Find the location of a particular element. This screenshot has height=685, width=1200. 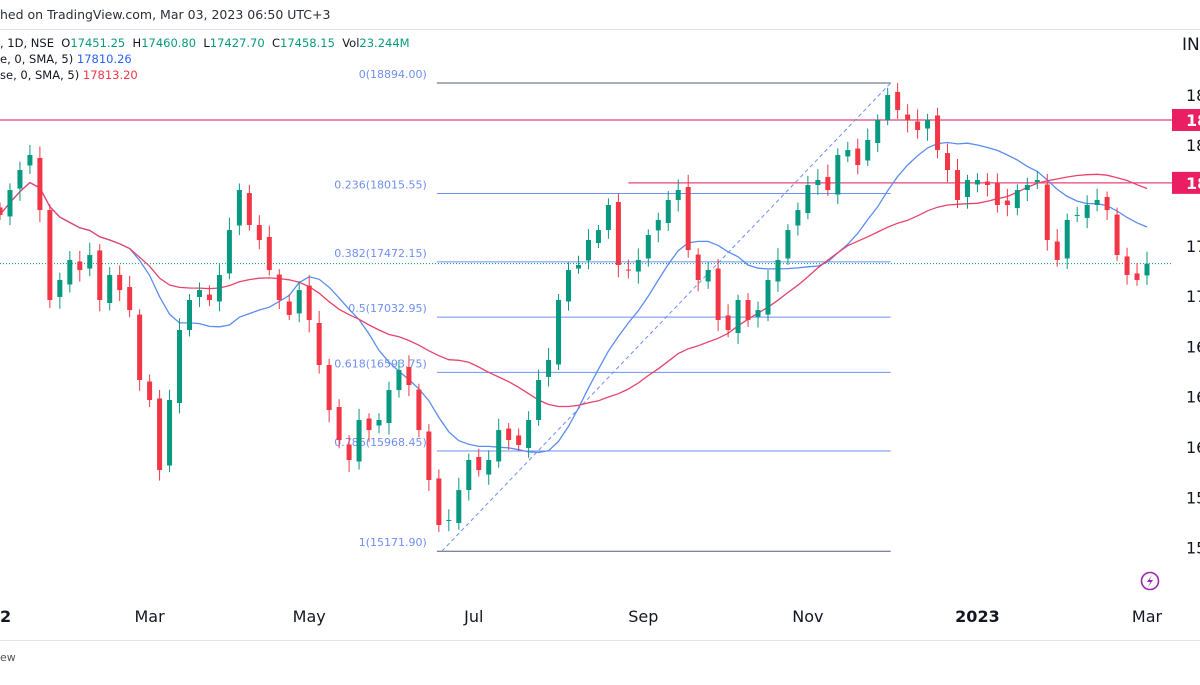

high-value: 17460.80 is located at coordinates (169, 43).